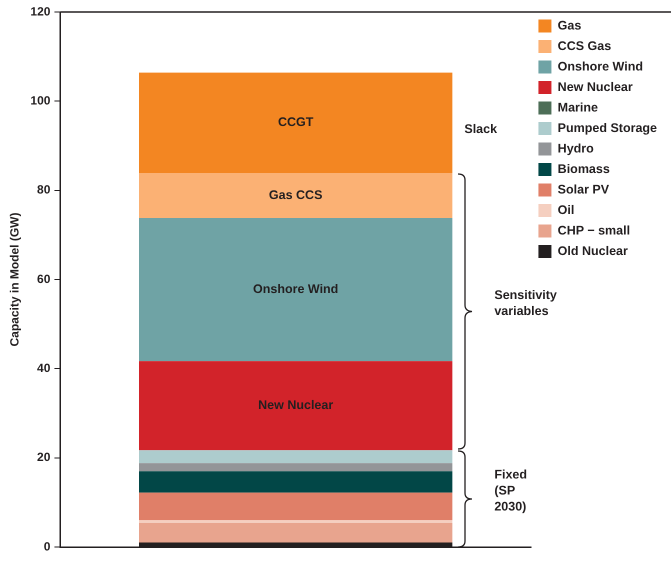 This screenshot has width=671, height=561. Describe the element at coordinates (594, 230) in the screenshot. I see `legend-label: CHP − small` at that location.